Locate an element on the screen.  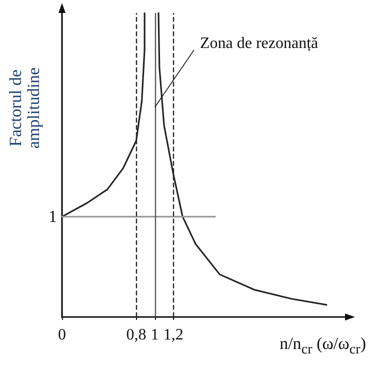
x-axis-title: n/n$_{cr}$ (ω/ω$_{cr}$) is located at coordinates (323, 346).